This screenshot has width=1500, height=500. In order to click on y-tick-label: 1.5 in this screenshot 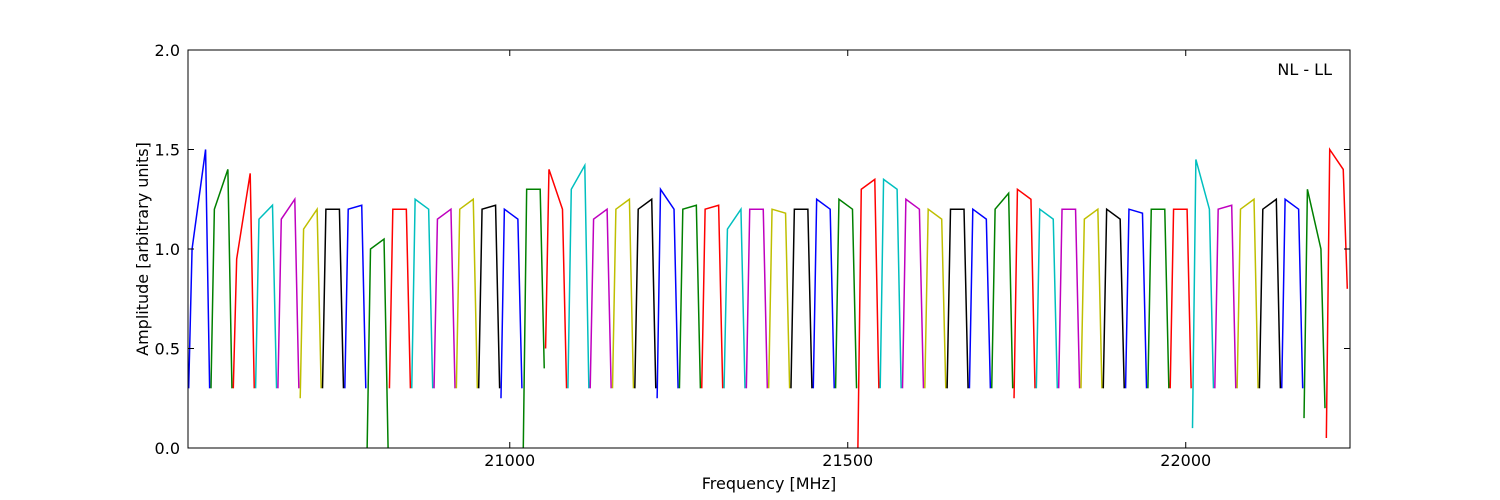, I will do `click(167, 150)`.